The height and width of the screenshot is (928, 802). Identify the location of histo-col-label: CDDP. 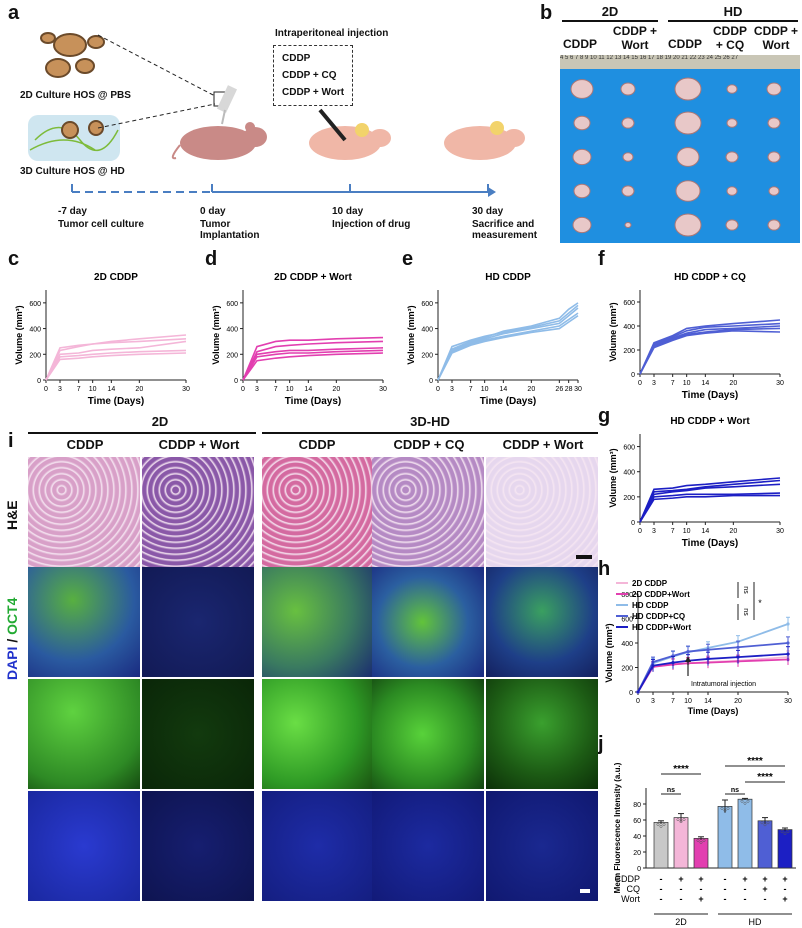
(85, 444).